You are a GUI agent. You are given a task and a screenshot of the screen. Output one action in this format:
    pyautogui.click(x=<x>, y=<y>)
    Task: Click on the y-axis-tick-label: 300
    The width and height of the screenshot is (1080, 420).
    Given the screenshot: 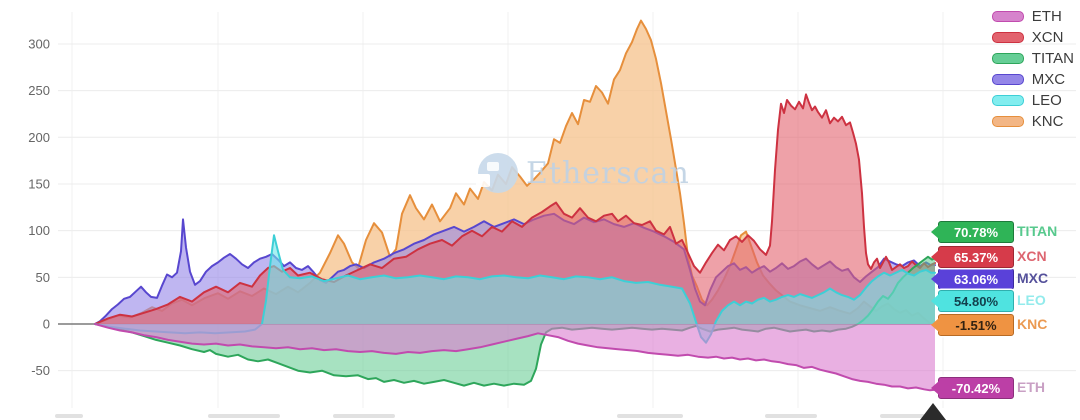 What is the action you would take?
    pyautogui.click(x=39, y=43)
    